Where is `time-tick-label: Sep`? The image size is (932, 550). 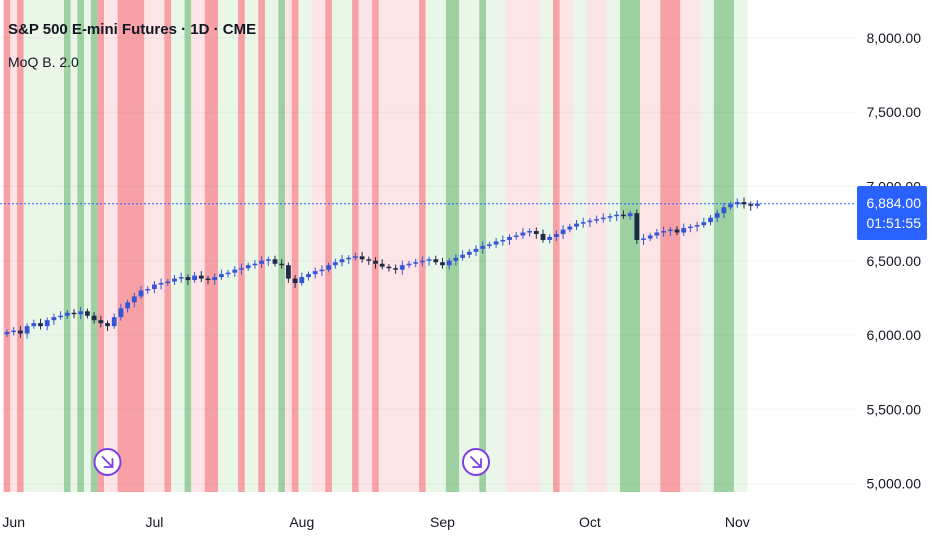
time-tick-label: Sep is located at coordinates (442, 522).